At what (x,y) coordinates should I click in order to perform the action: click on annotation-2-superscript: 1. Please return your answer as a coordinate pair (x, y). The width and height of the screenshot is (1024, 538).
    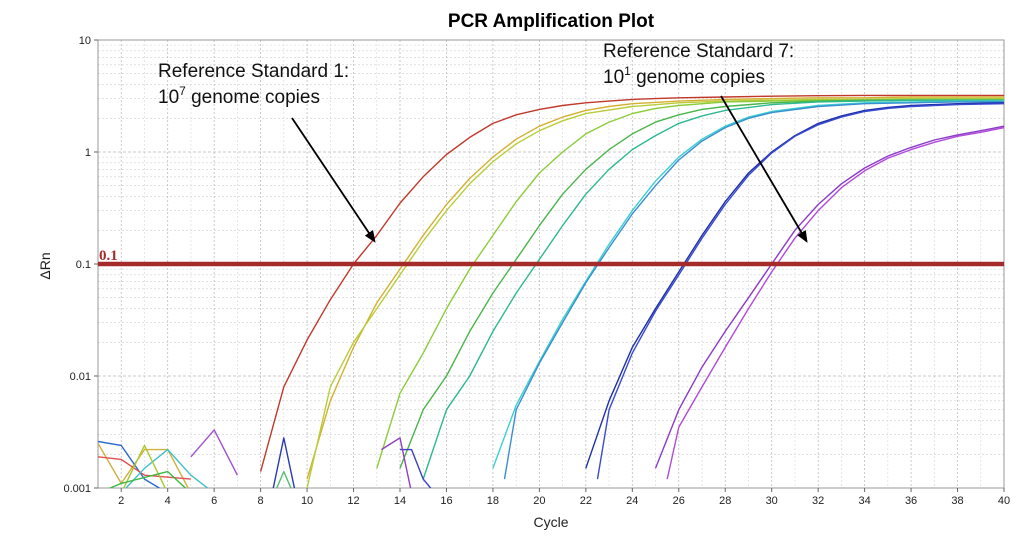
    Looking at the image, I should click on (627, 71).